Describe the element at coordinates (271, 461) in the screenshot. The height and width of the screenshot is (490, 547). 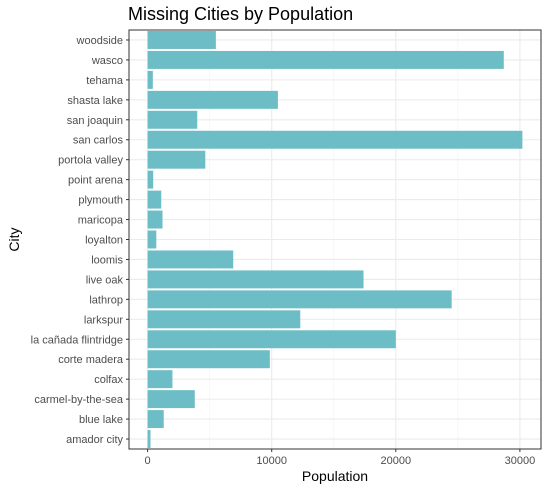
I see `x-tick-label: 10000` at that location.